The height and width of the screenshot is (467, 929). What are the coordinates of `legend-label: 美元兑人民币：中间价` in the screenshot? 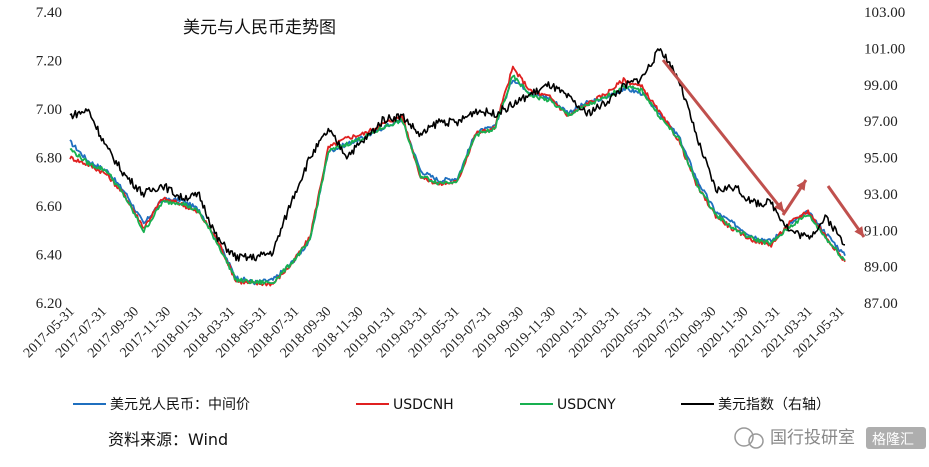 It's located at (180, 405).